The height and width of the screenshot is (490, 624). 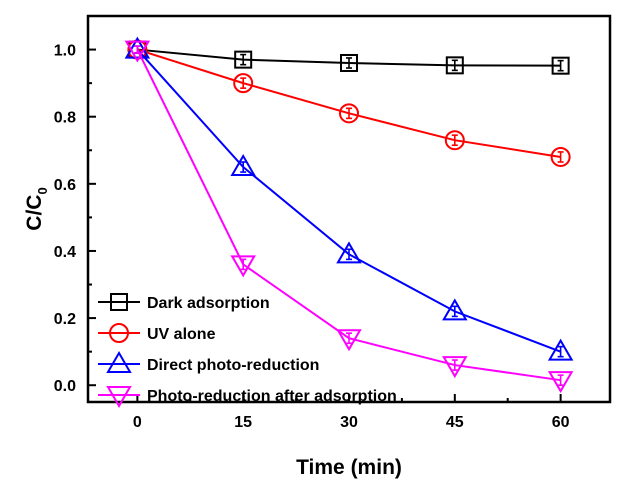 I want to click on legend-item: Direct photo-reduction, so click(x=208, y=362).